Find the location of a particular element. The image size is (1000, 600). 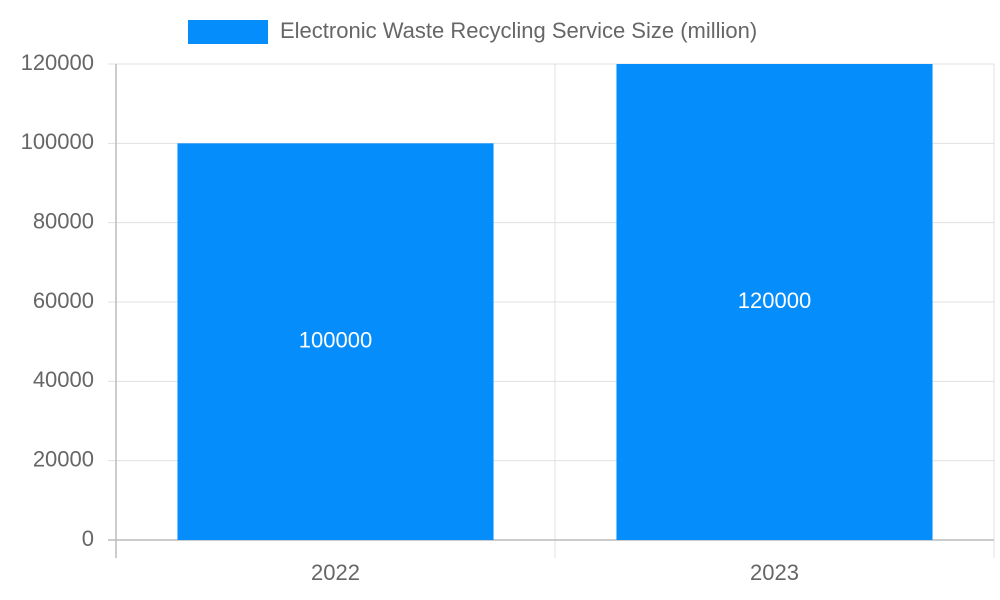

legend-swatch is located at coordinates (228, 32).